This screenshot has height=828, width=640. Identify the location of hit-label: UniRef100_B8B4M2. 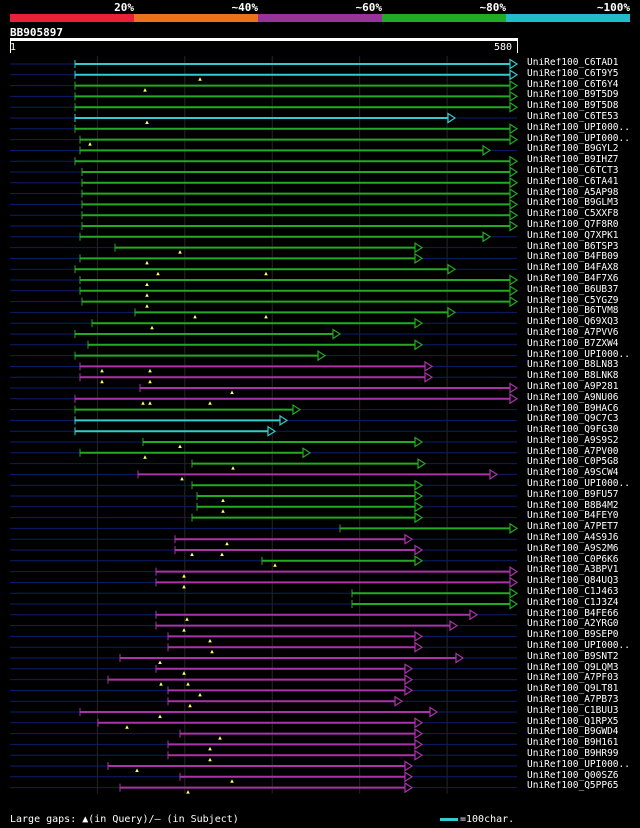
(573, 505).